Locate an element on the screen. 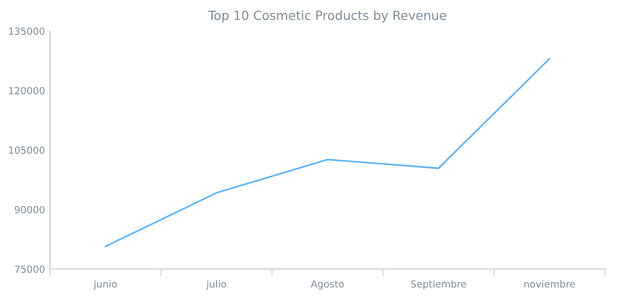  x-tick-label: junio is located at coordinates (105, 285).